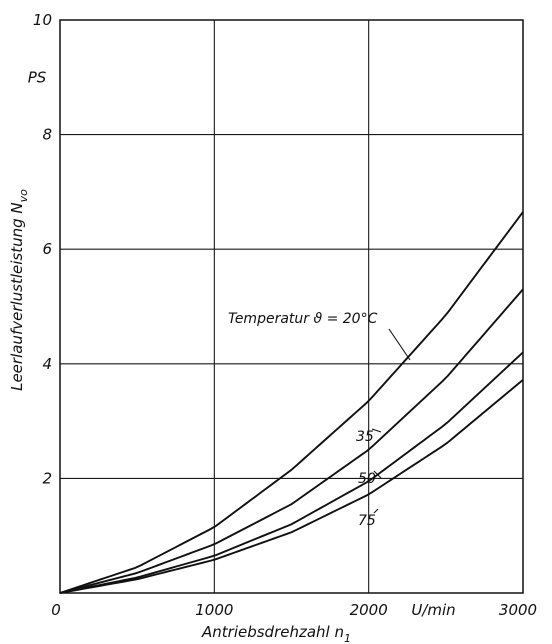 This screenshot has height=644, width=552. What do you see at coordinates (42, 20) in the screenshot?
I see `y-tick-label: 10` at bounding box center [42, 20].